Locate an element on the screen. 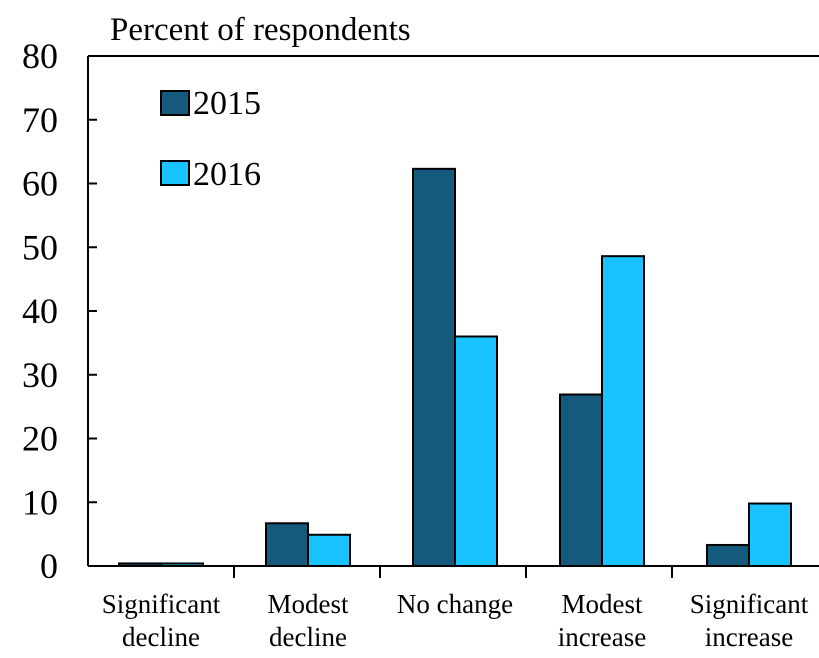 The image size is (819, 658). legend-label-2016: 2016 is located at coordinates (227, 174).